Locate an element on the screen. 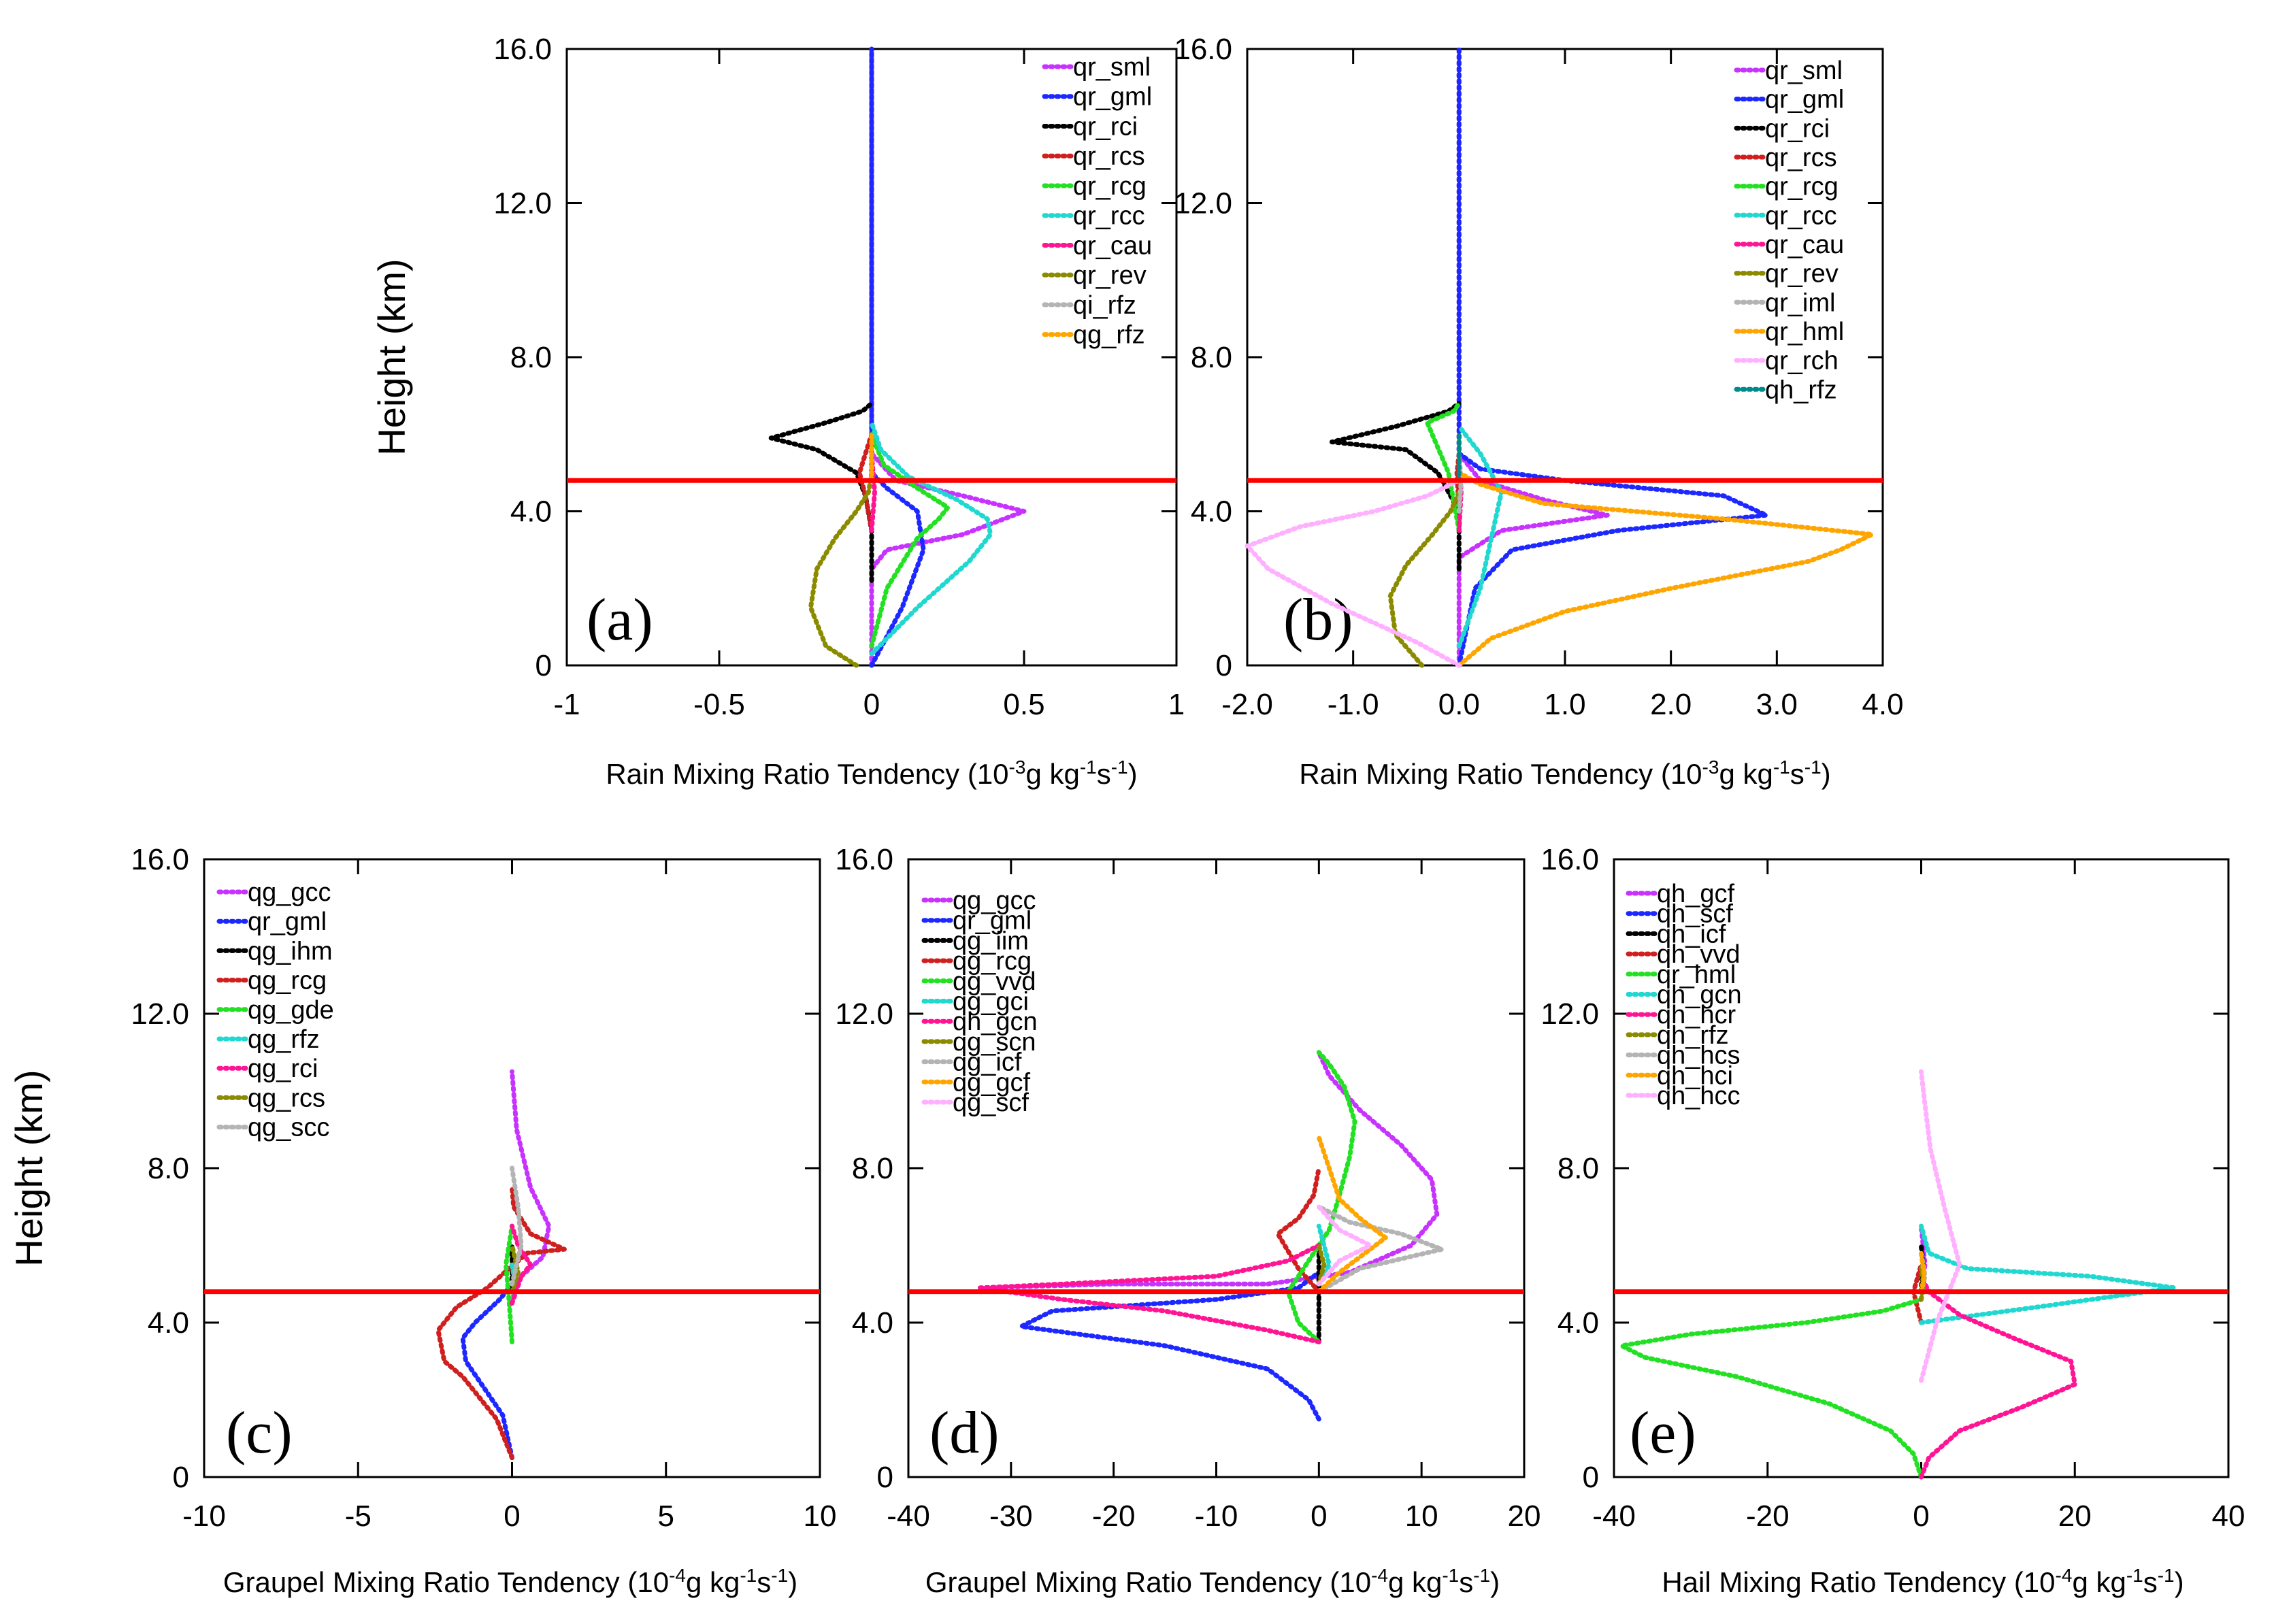 The height and width of the screenshot is (1624, 2274). panel-label: (c) is located at coordinates (259, 1433).